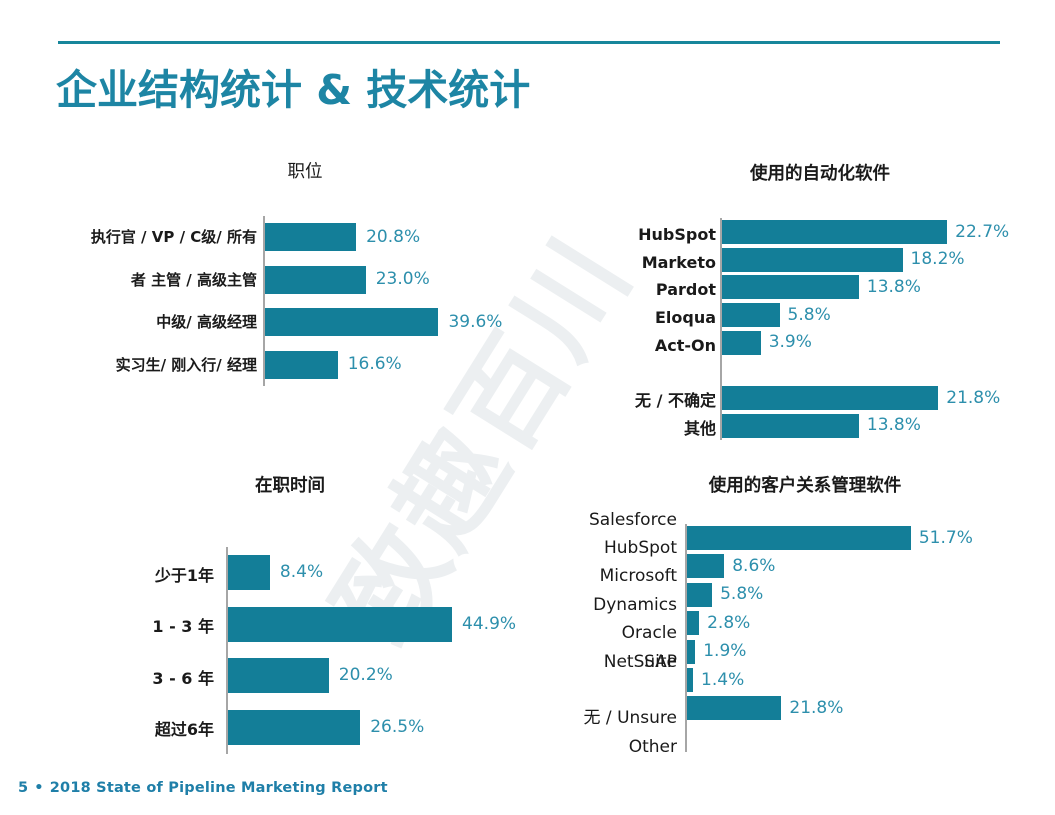 Image resolution: width=1055 pixels, height=815 pixels. I want to click on category-label: 无 / Unsure, so click(630, 718).